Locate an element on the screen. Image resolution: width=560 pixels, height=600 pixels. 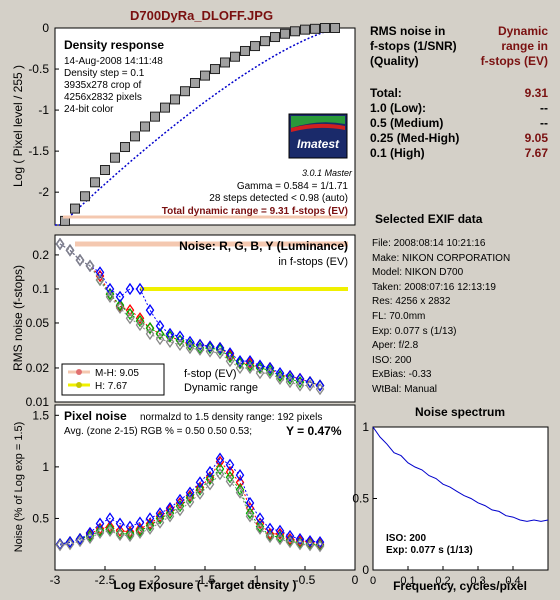
rms-header-right-2: range in is located at coordinates (524, 46).